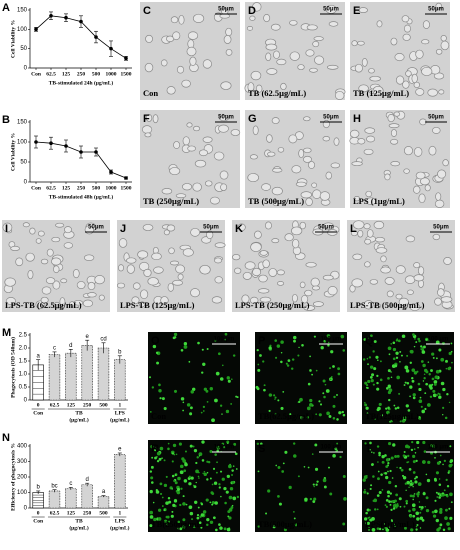  I want to click on y-tick-label: 100, so click(22, 30).